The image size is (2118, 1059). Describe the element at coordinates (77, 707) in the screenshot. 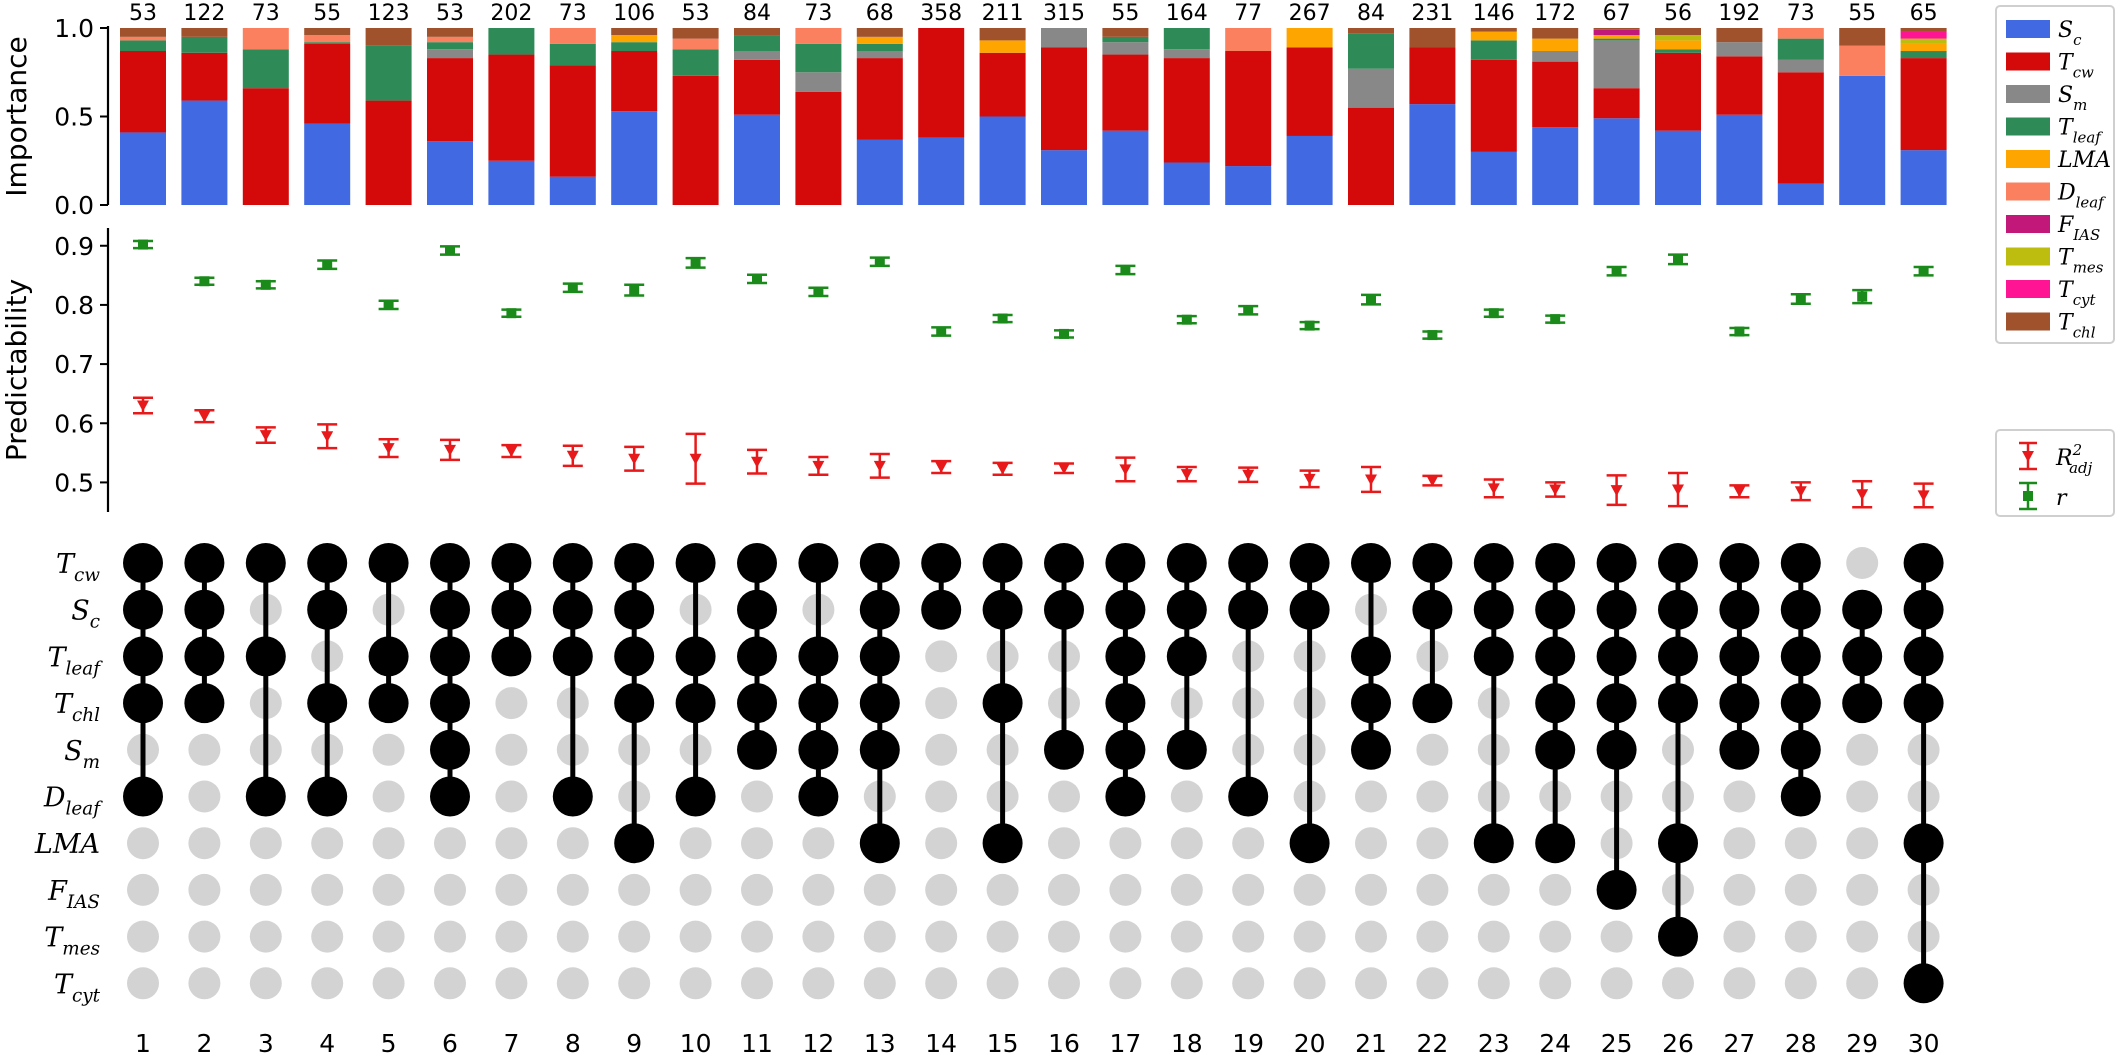

I see `row-label-Tchl: Tchl` at that location.